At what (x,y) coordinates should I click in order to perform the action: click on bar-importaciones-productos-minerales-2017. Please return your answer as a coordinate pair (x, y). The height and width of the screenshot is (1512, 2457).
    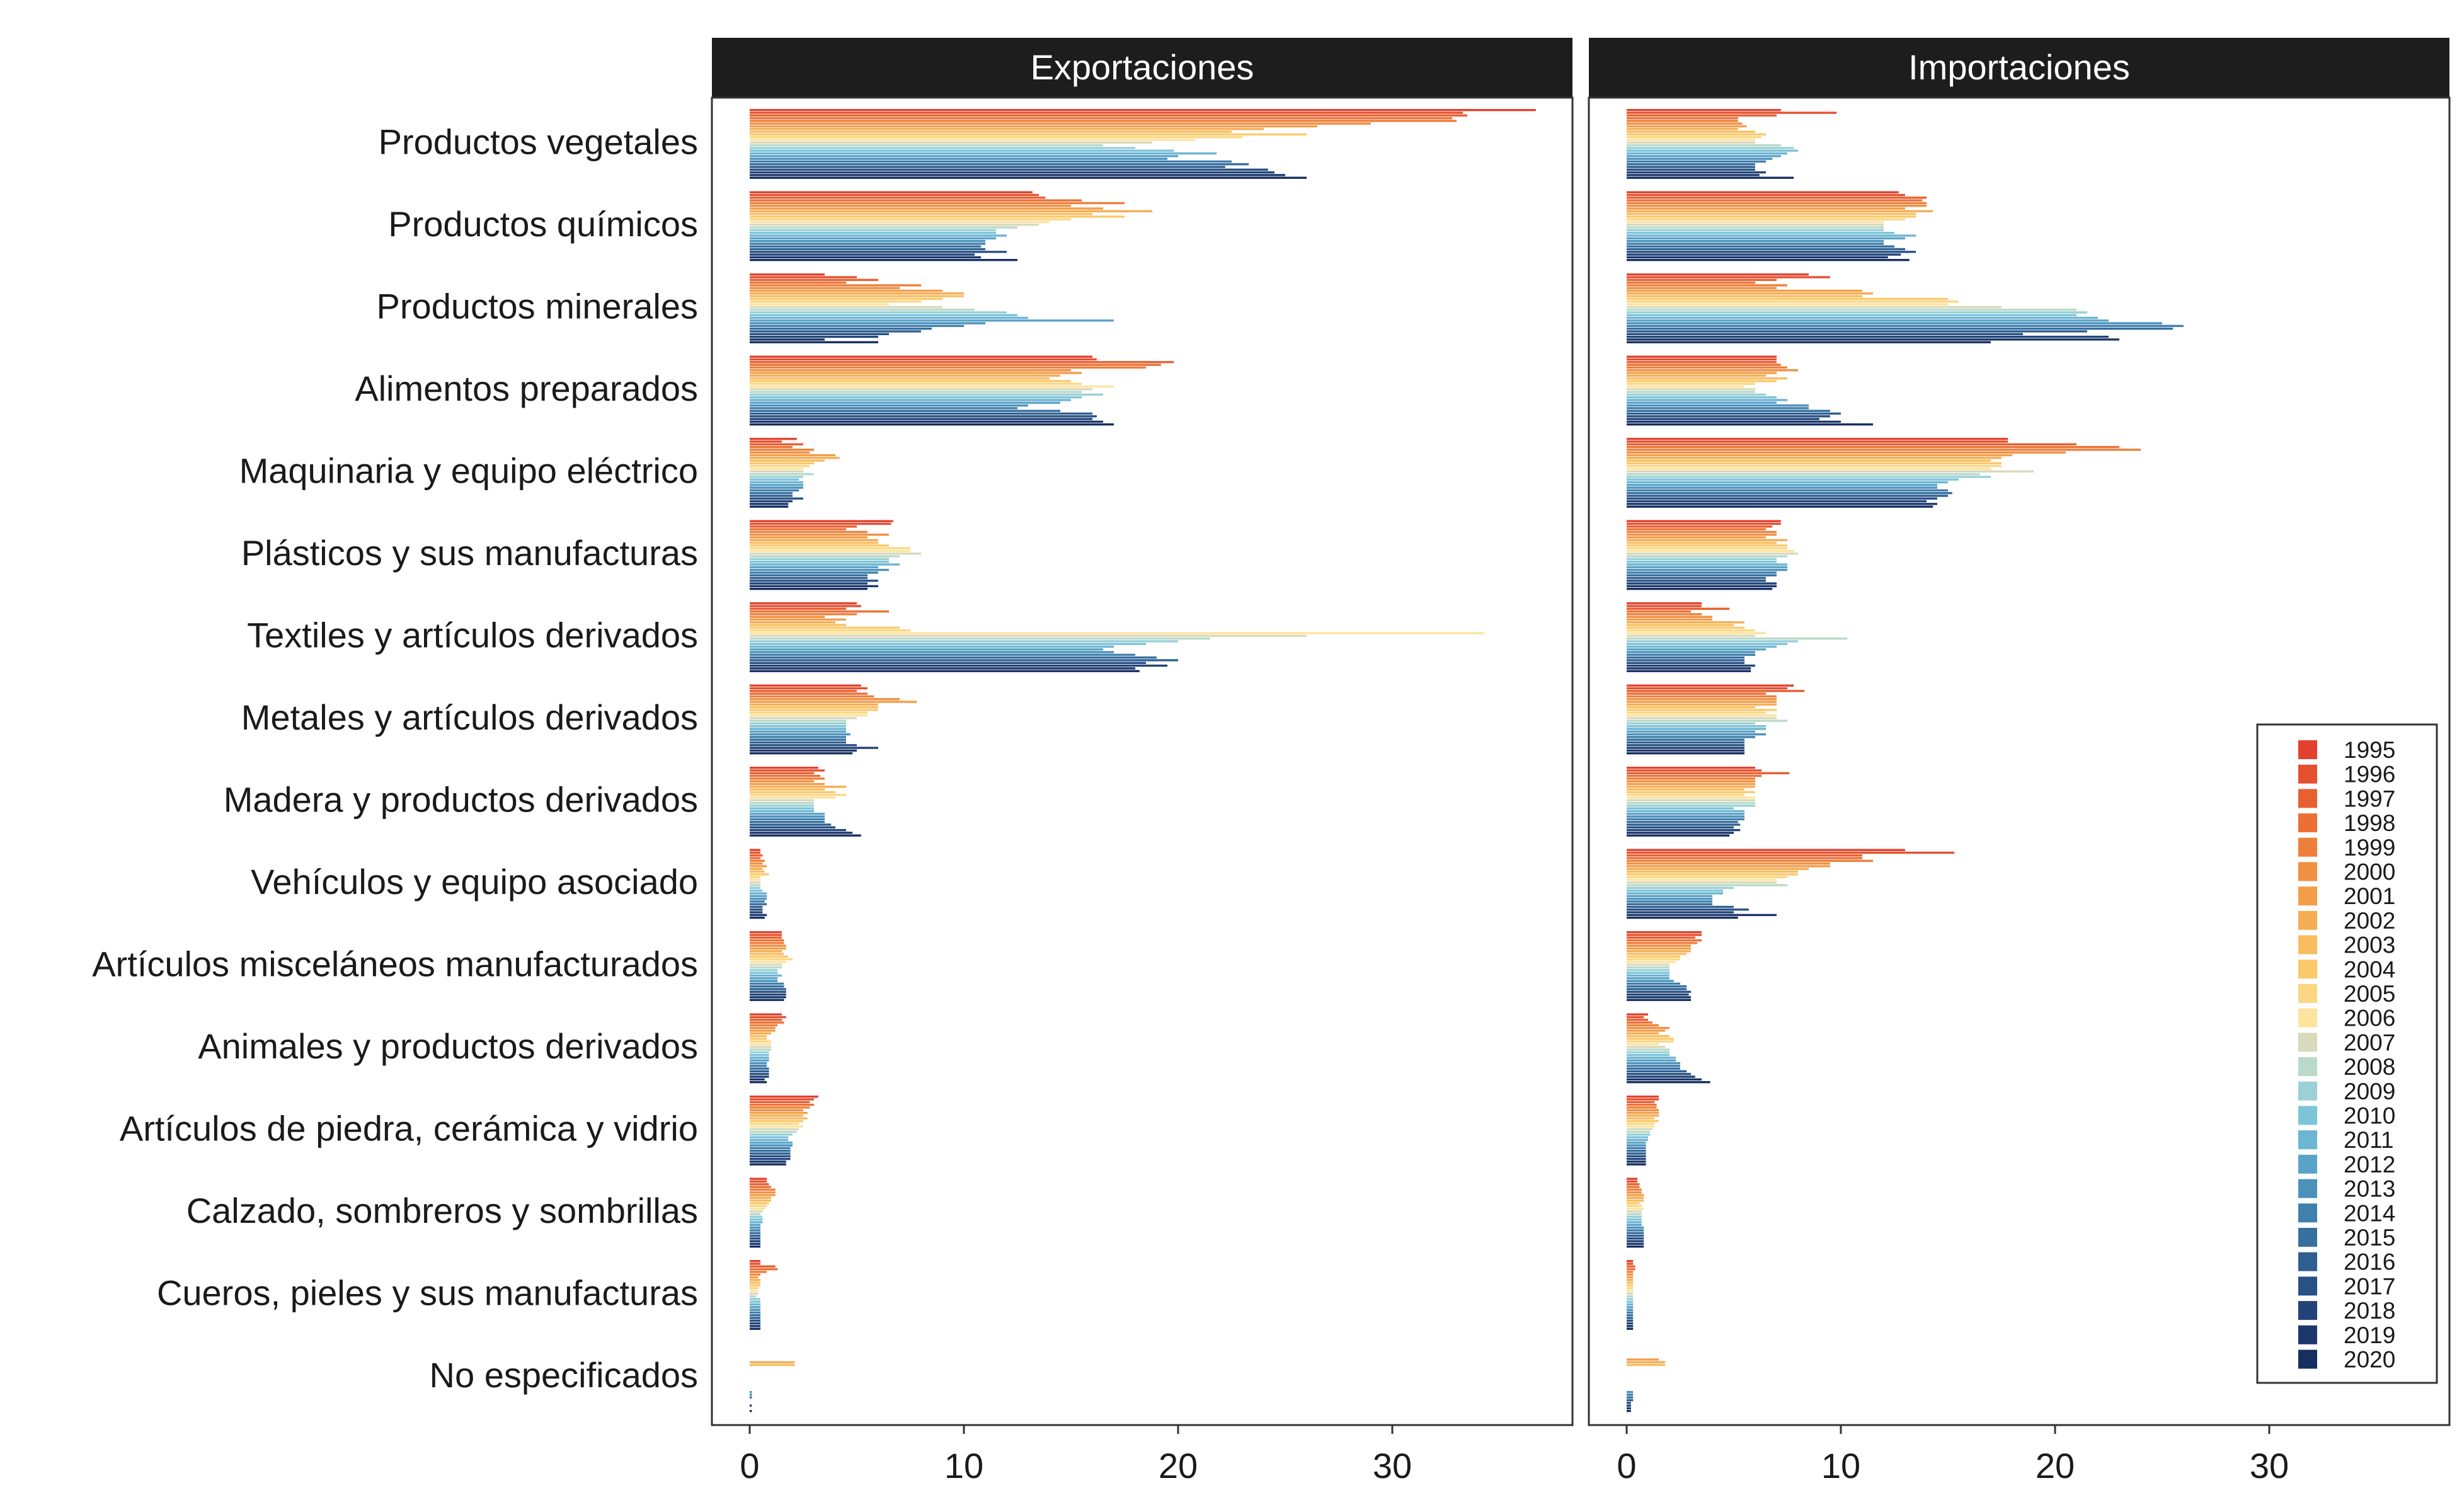
    Looking at the image, I should click on (1825, 334).